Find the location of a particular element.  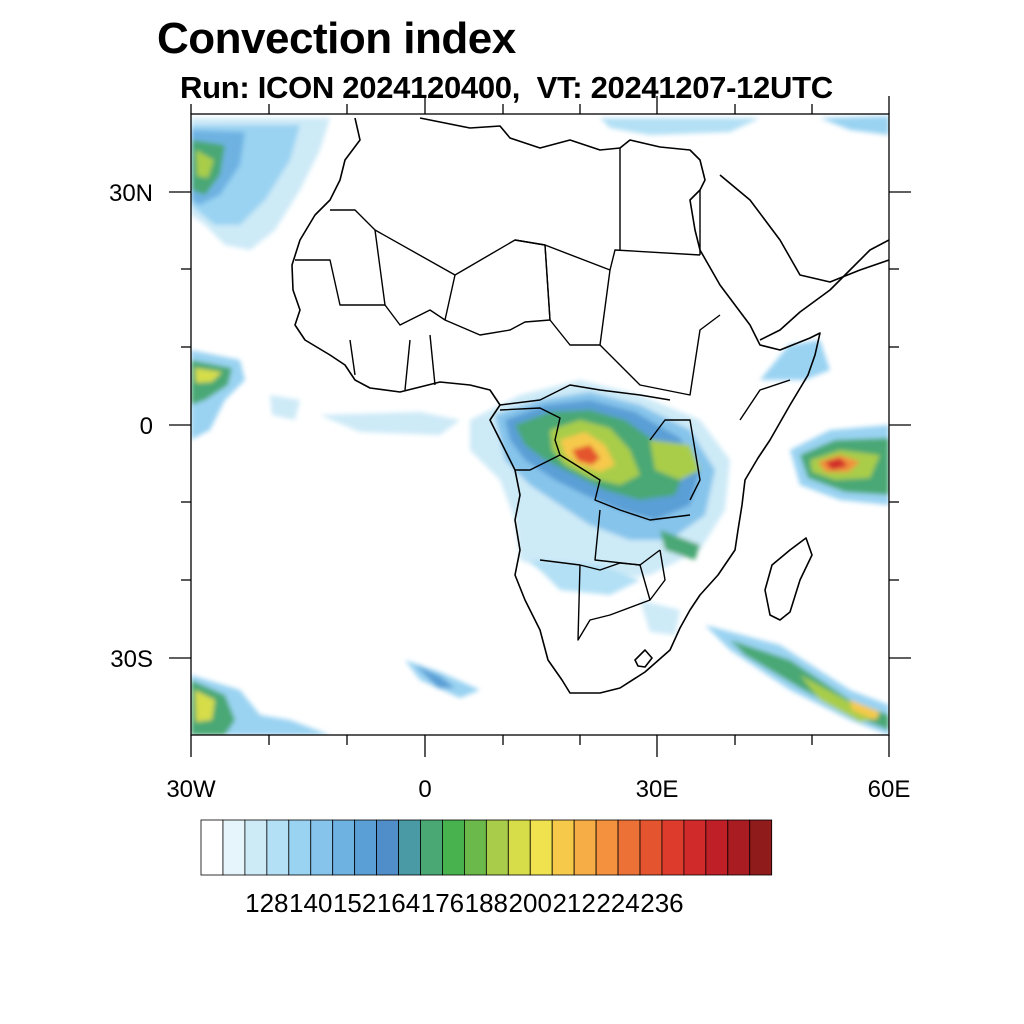

lon-label-30w: 30W is located at coordinates (191, 789).